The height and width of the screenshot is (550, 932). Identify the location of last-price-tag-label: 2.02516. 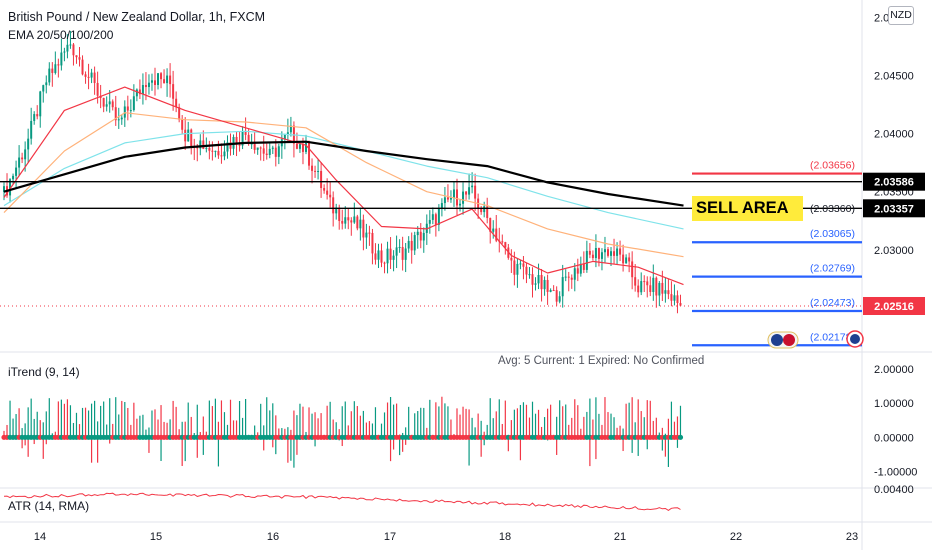
(894, 307).